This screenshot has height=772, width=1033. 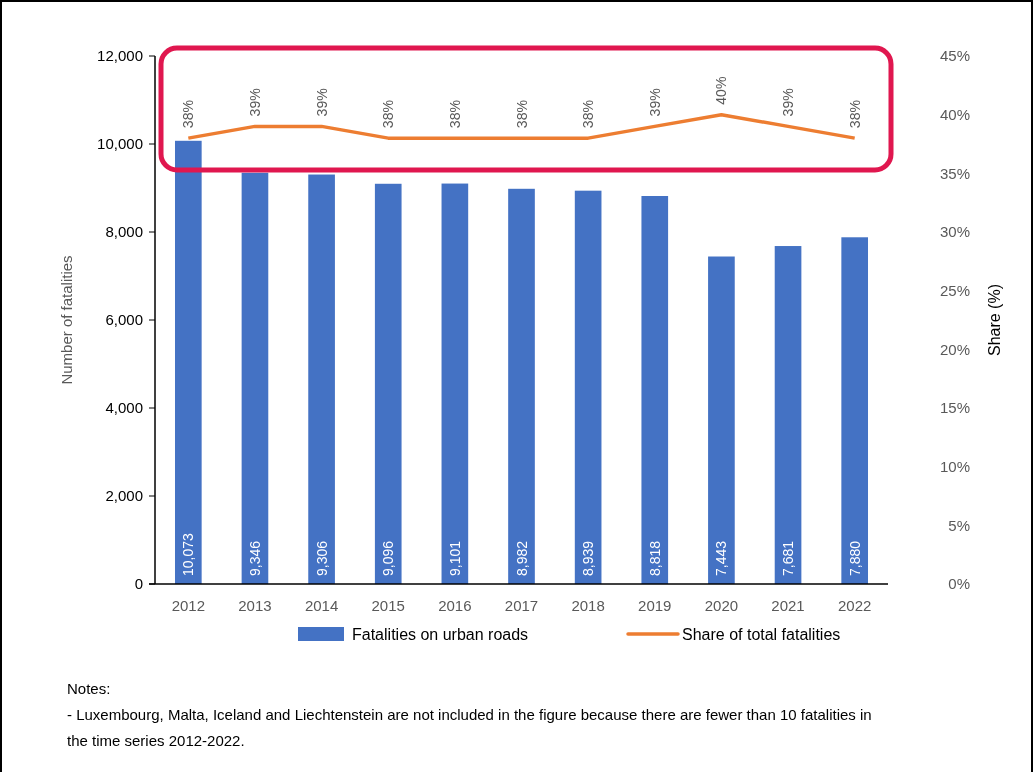 I want to click on y2-tick-label: 25%, so click(x=954, y=290).